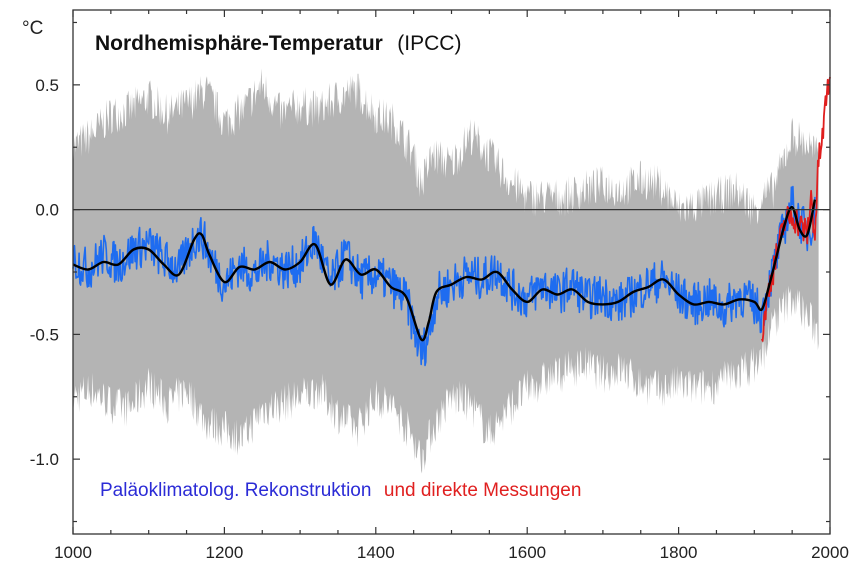  What do you see at coordinates (44, 334) in the screenshot?
I see `y-tick-label: -0.5` at bounding box center [44, 334].